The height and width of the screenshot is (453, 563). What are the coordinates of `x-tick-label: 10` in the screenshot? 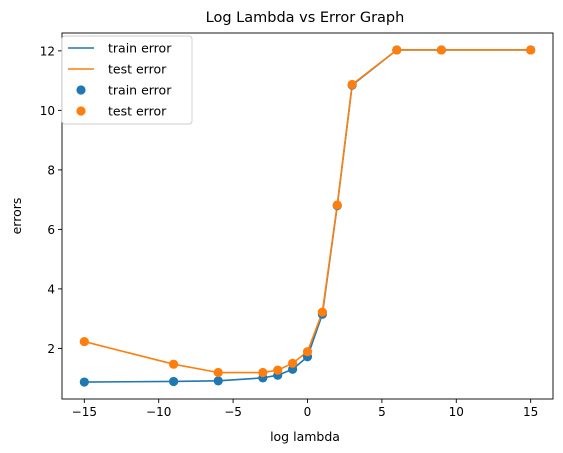 It's located at (456, 412).